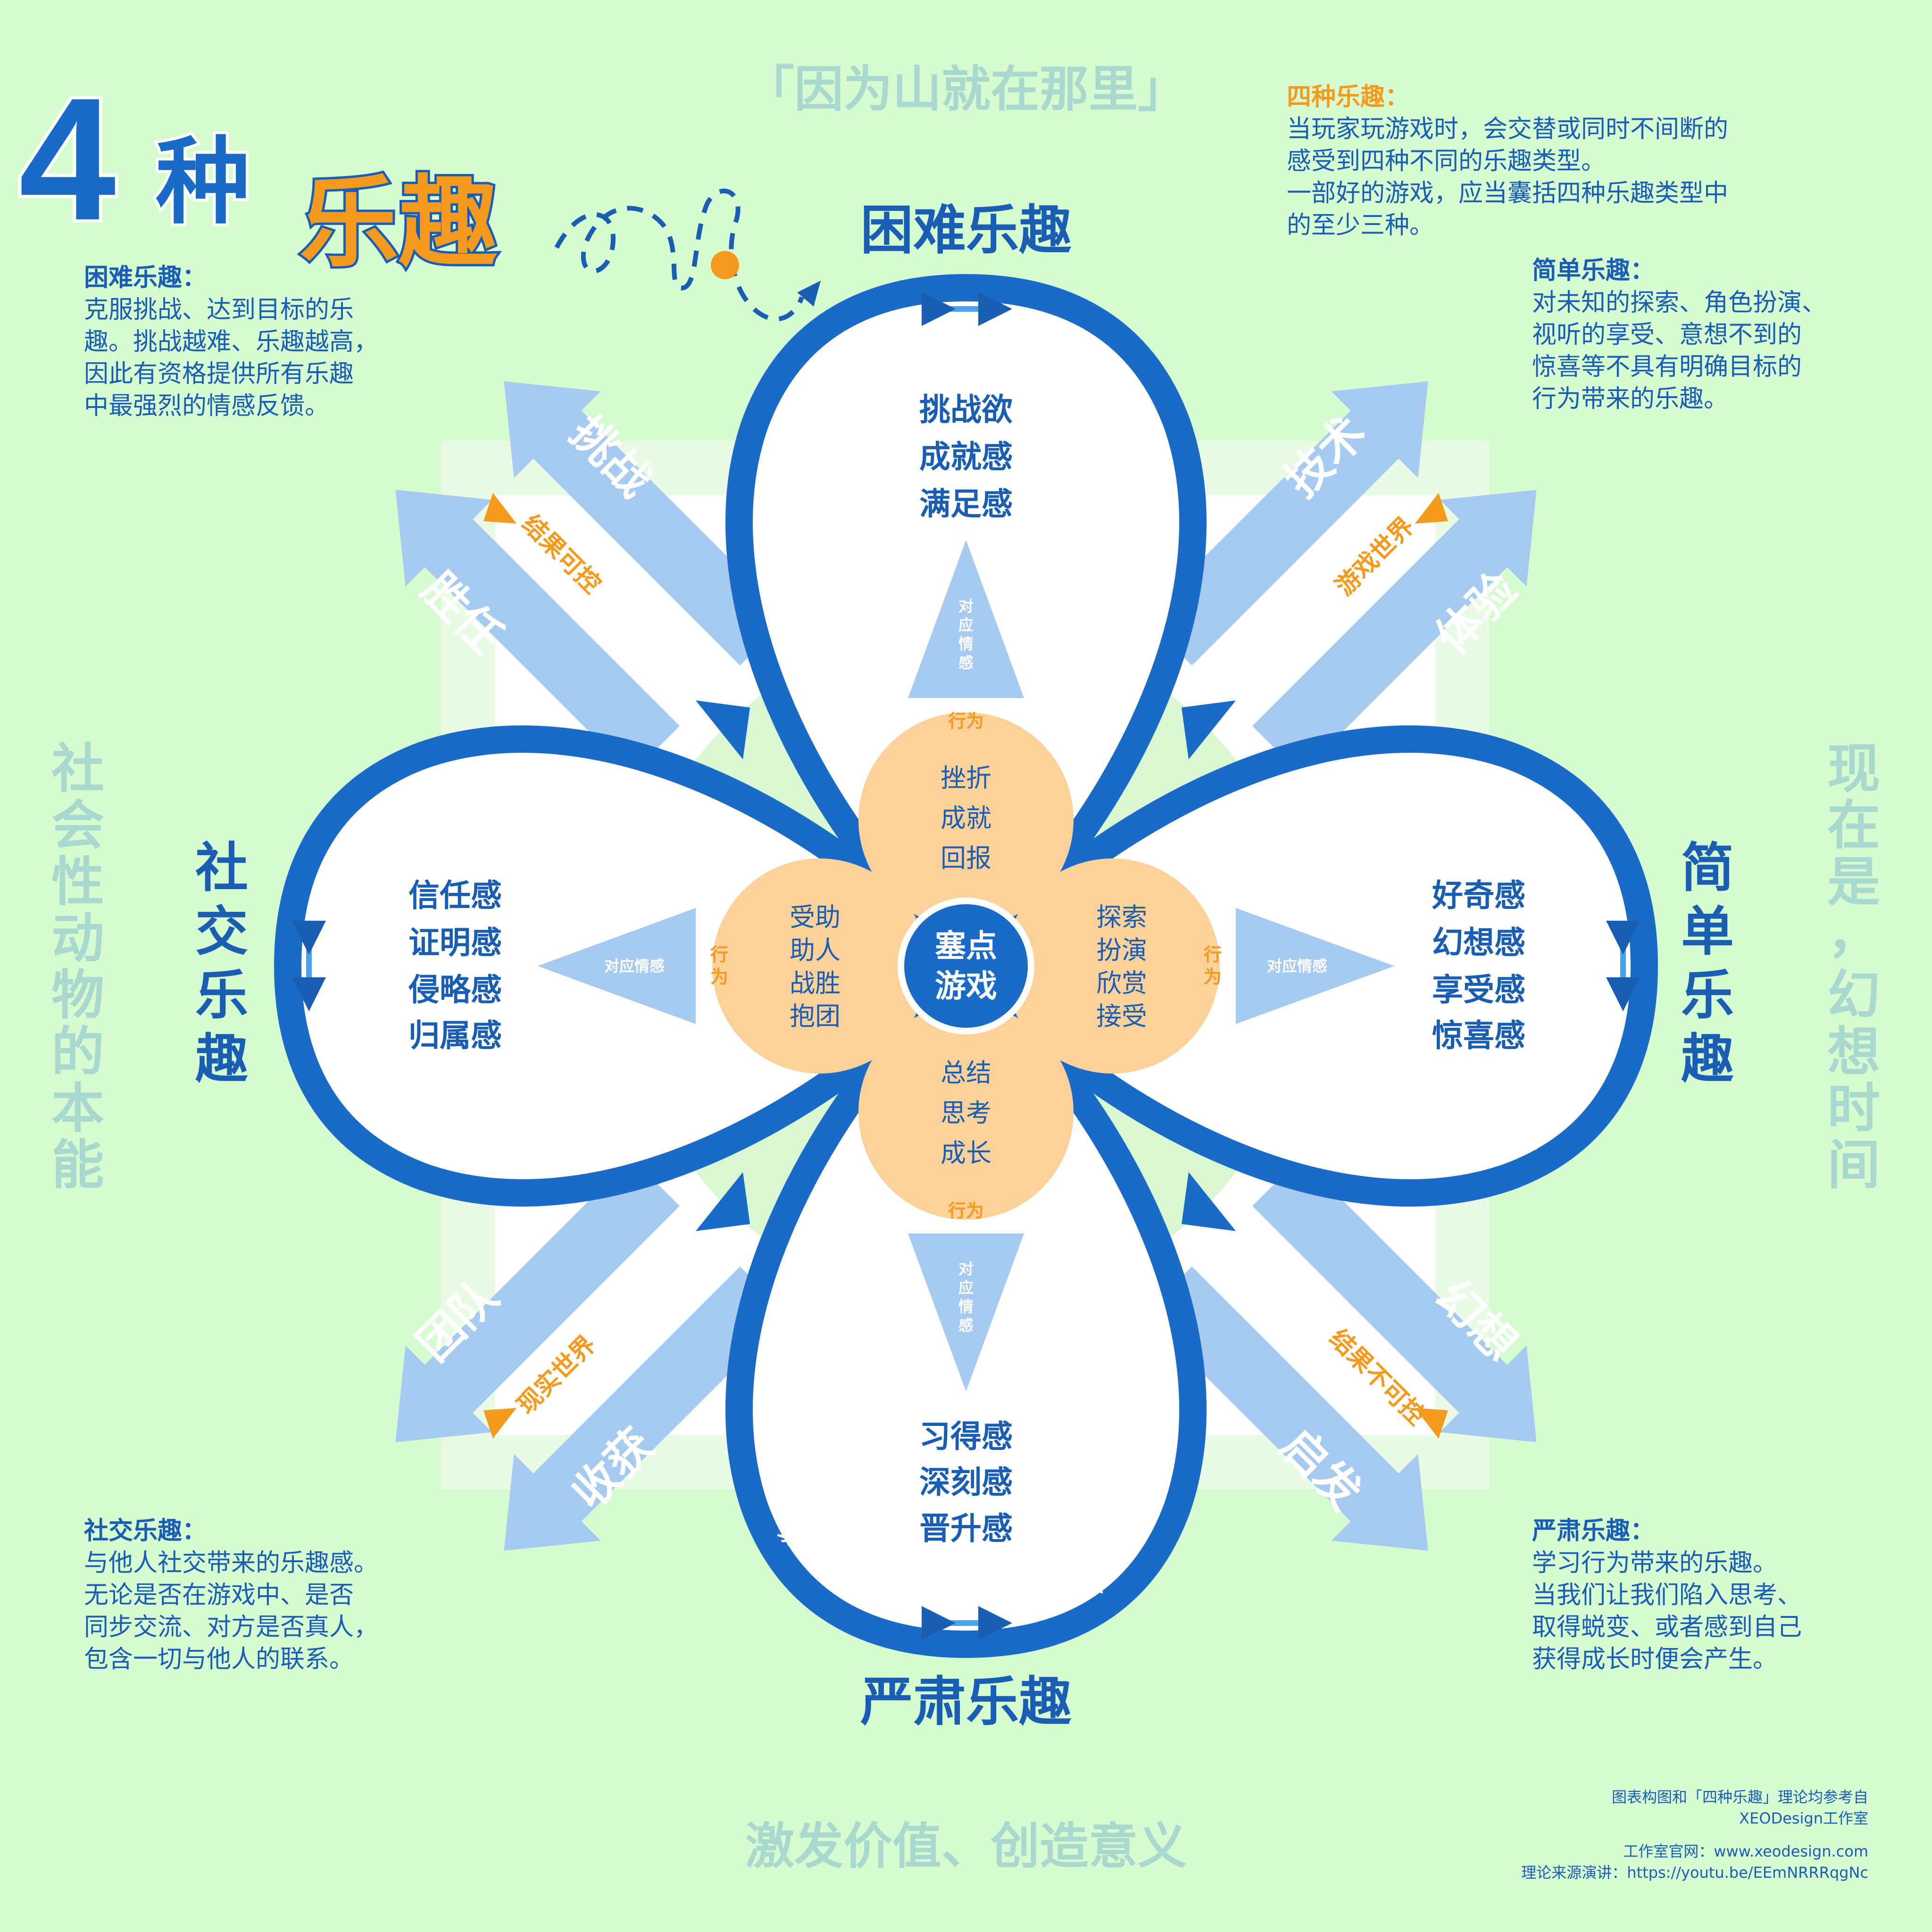 Image resolution: width=1932 pixels, height=1932 pixels. I want to click on emotion-label-hard-4: 感, so click(966, 663).